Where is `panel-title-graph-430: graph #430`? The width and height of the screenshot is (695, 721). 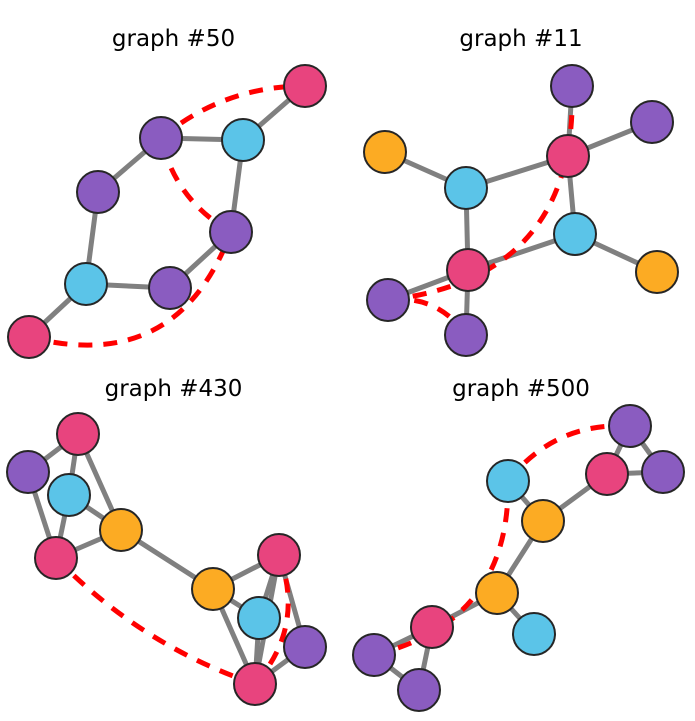
panel-title-graph-430: graph #430 is located at coordinates (173, 389).